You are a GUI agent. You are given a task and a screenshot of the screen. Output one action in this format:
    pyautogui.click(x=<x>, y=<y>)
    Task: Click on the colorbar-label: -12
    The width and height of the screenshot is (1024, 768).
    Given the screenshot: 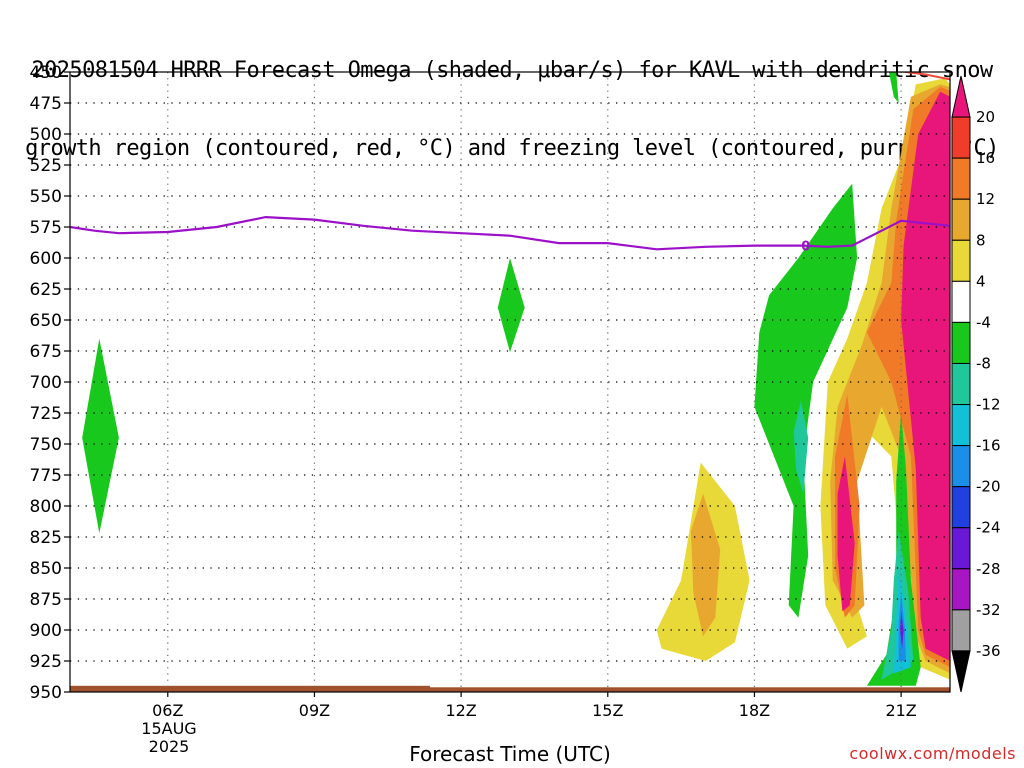 What is the action you would take?
    pyautogui.click(x=988, y=405)
    